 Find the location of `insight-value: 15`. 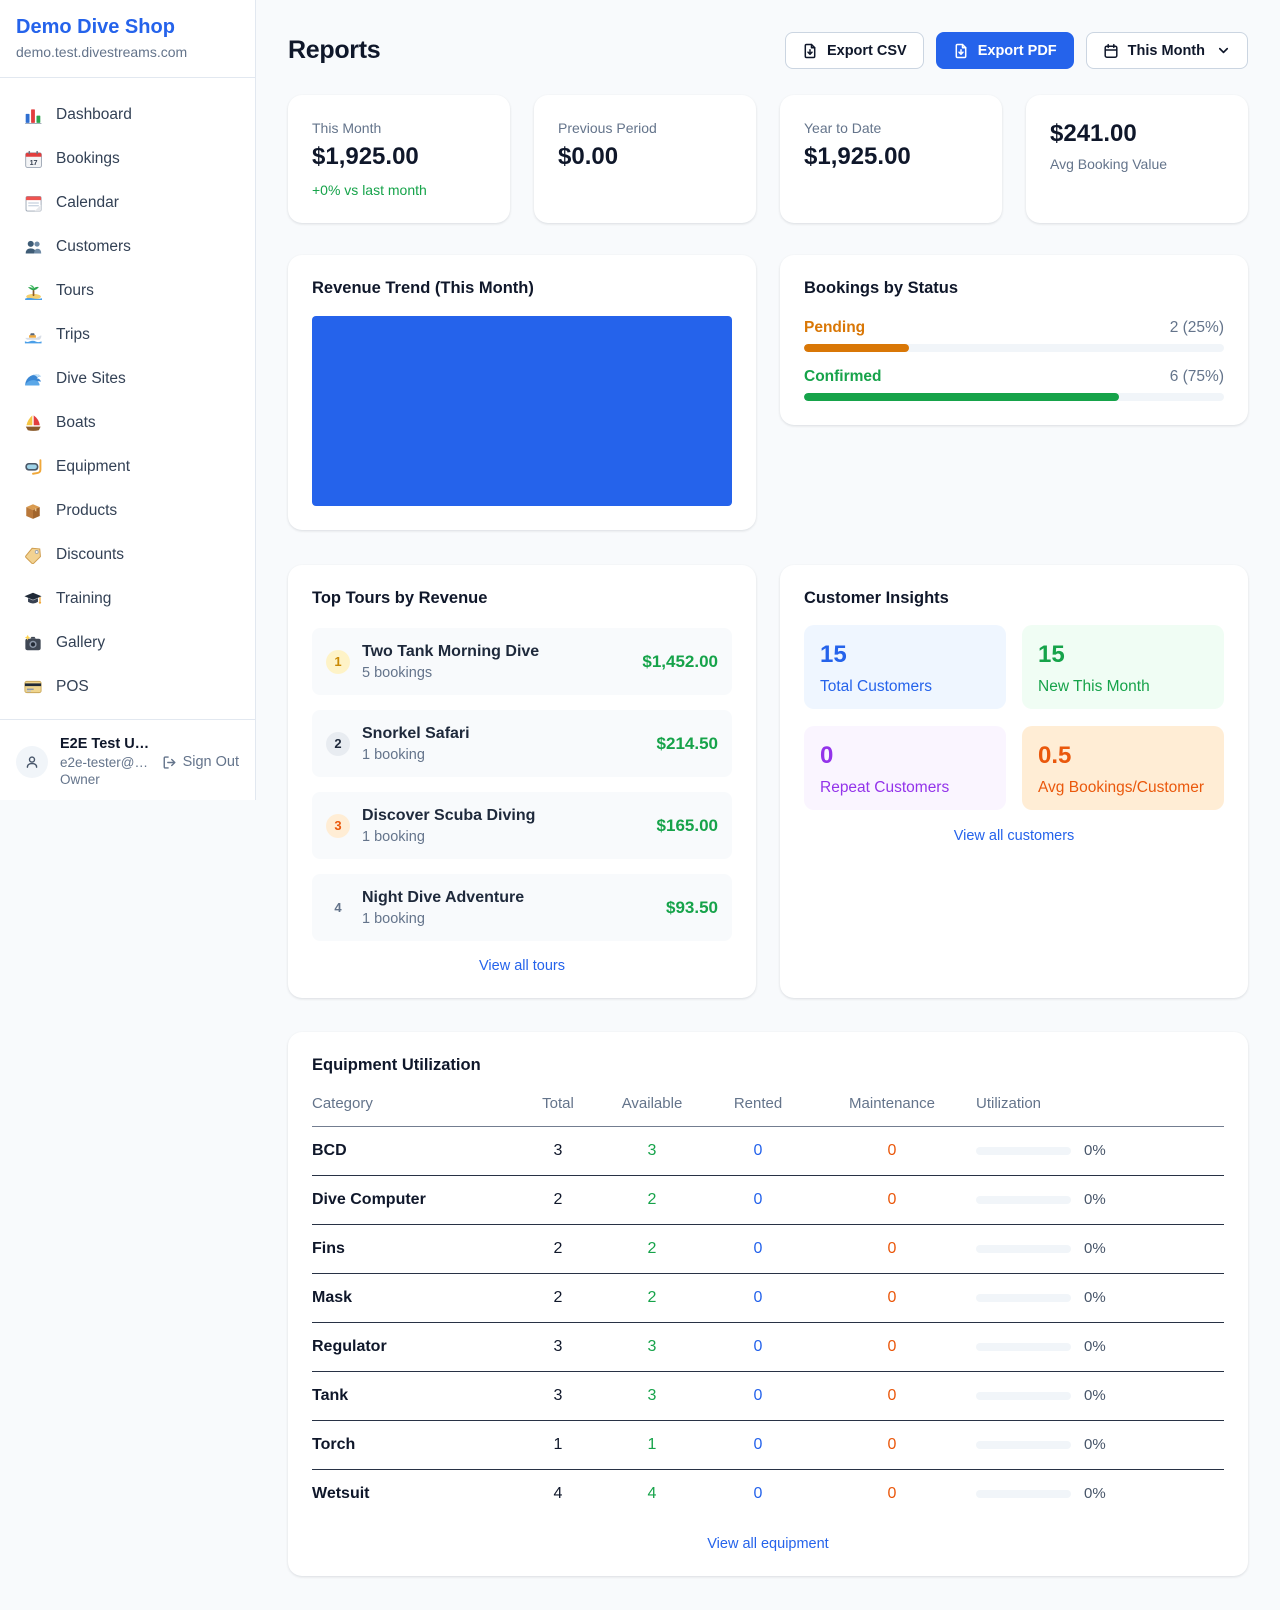

insight-value: 15 is located at coordinates (1051, 654).